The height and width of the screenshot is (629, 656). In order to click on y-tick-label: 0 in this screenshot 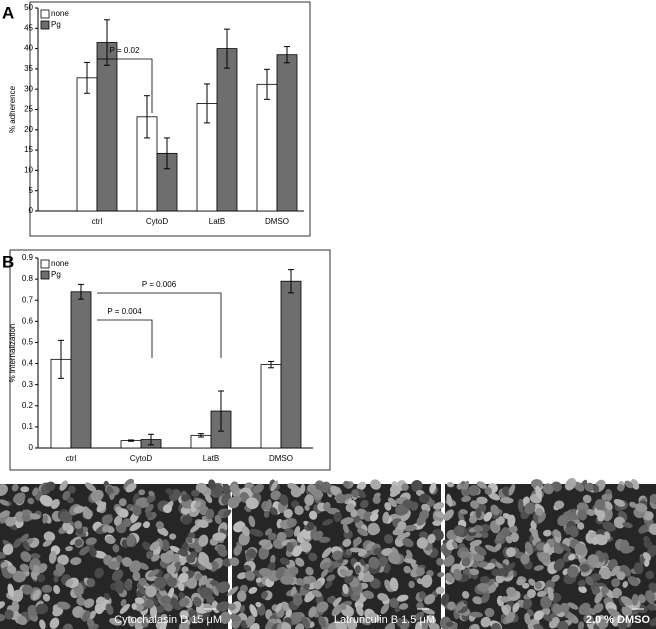, I will do `click(31, 447)`.